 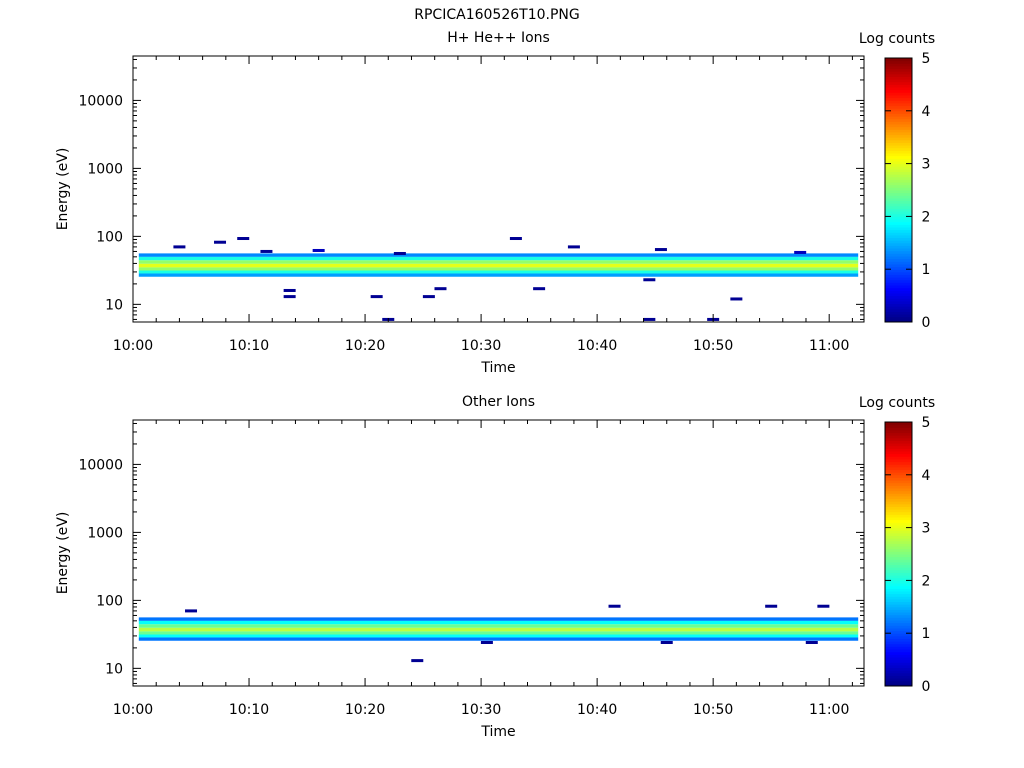 What do you see at coordinates (897, 403) in the screenshot?
I see `colorbar-label: Log counts` at bounding box center [897, 403].